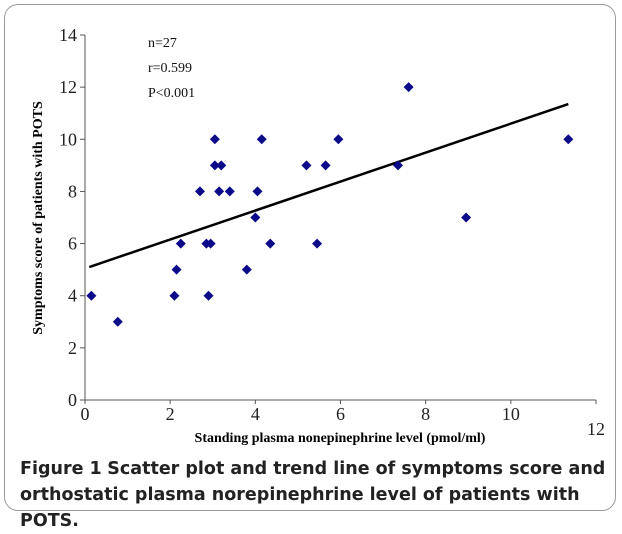  What do you see at coordinates (68, 87) in the screenshot?
I see `y-tick-label: 12` at bounding box center [68, 87].